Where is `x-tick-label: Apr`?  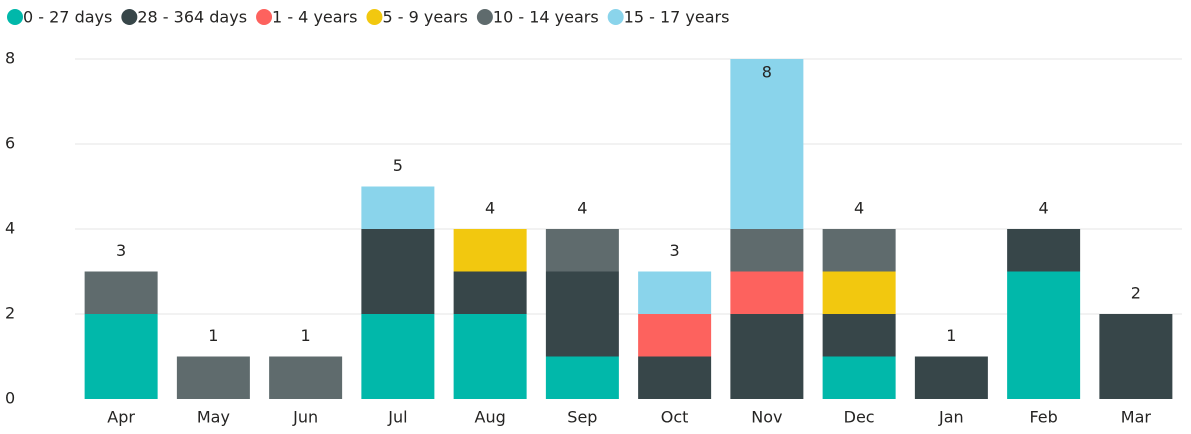 x-tick-label: Apr is located at coordinates (121, 417).